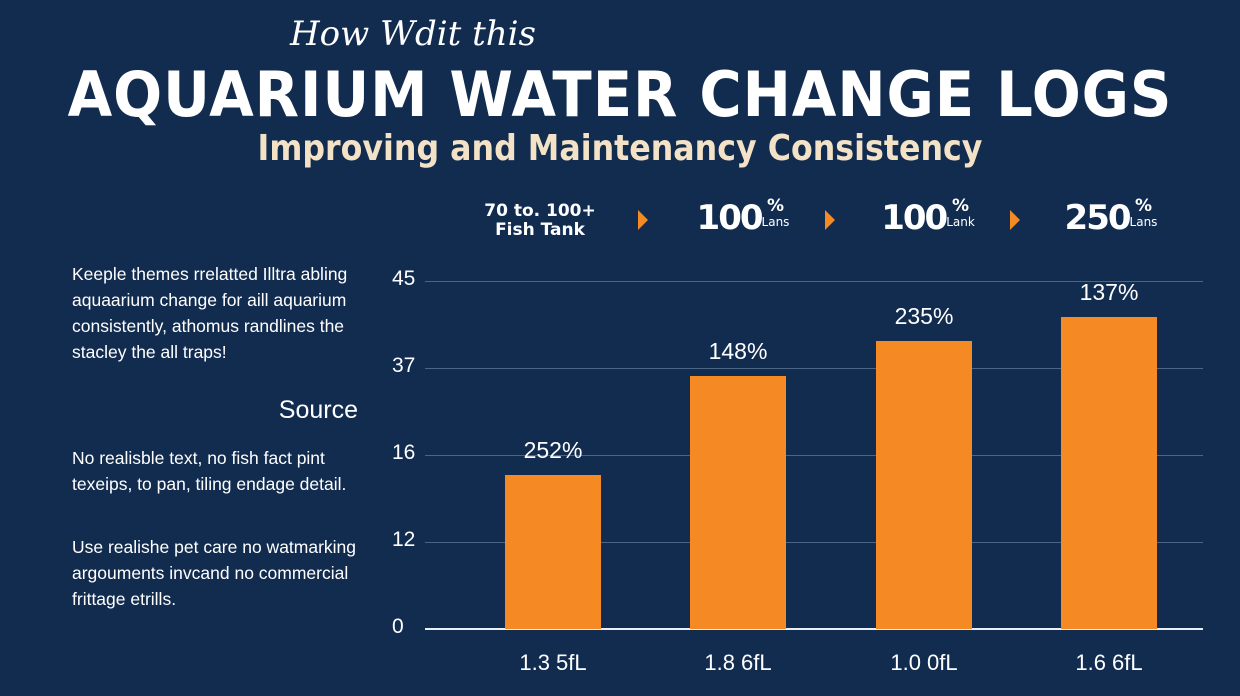 This screenshot has width=1240, height=696. What do you see at coordinates (620, 94) in the screenshot?
I see `page-title: AQUARIUM WATER CHANGE LOGS` at bounding box center [620, 94].